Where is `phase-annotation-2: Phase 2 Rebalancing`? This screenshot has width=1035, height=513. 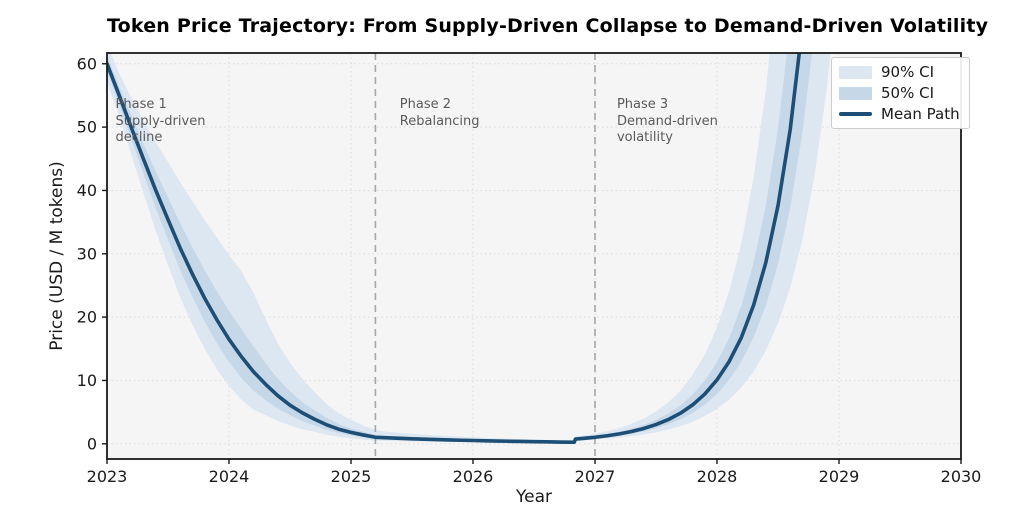
phase-annotation-2: Phase 2 Rebalancing is located at coordinates (440, 113).